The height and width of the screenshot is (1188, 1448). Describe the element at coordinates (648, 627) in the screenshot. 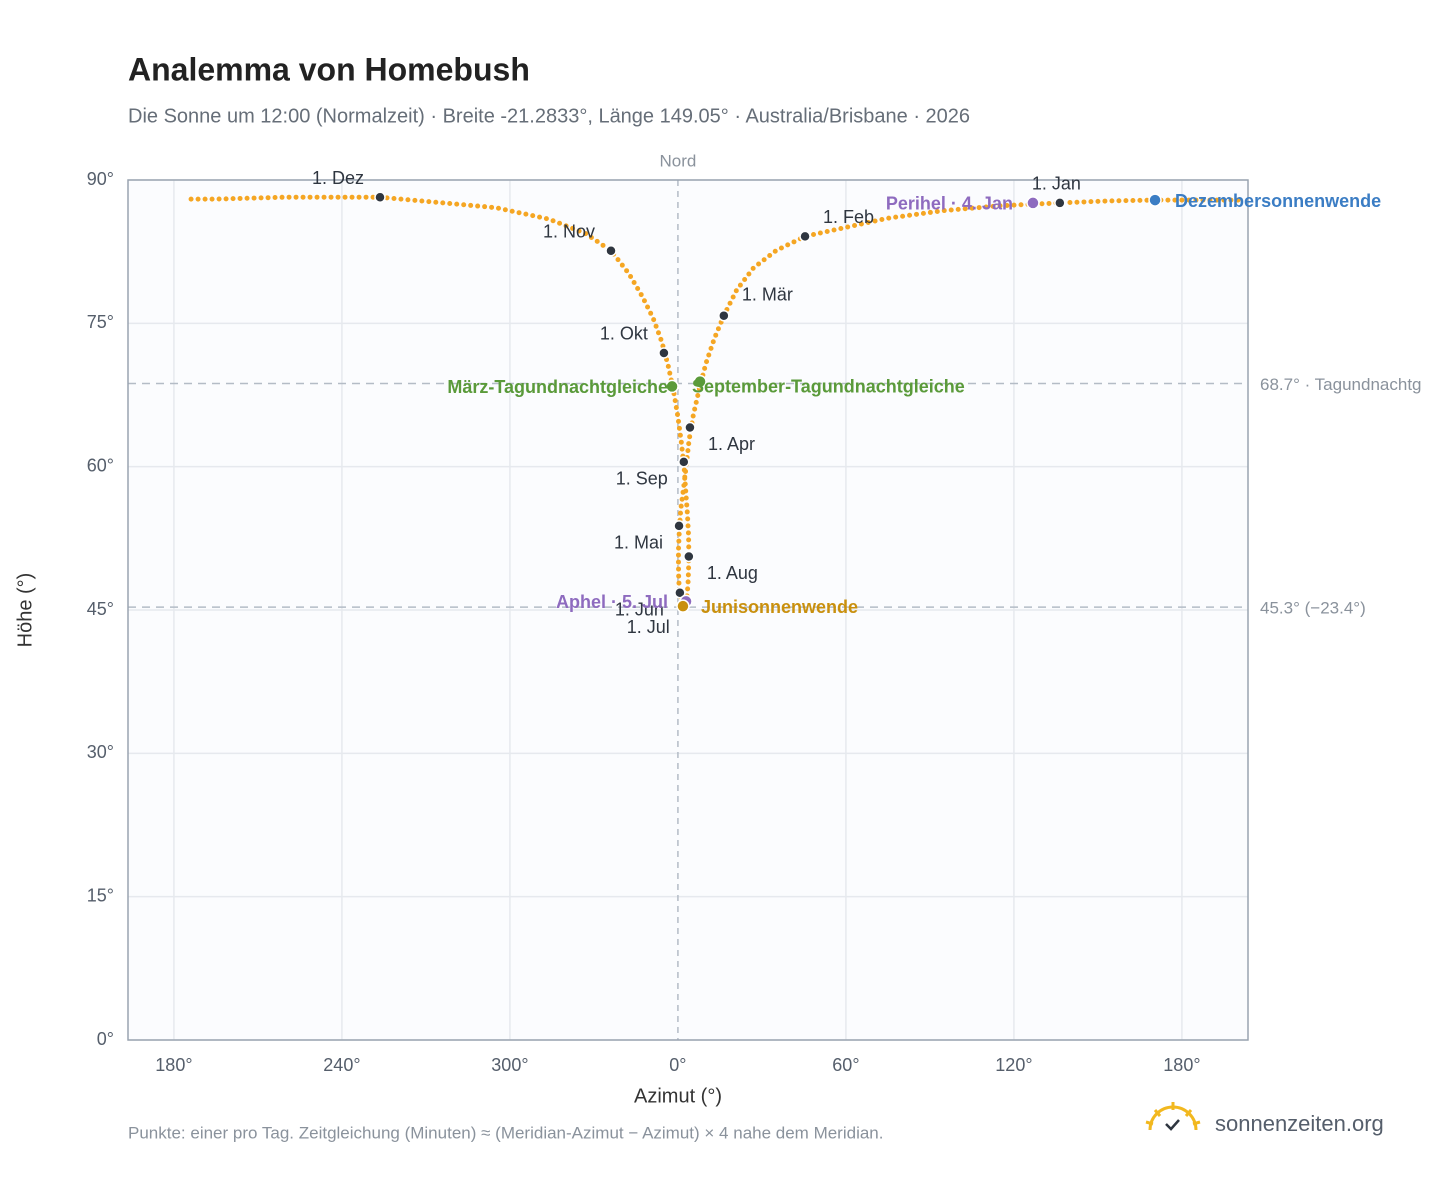

I see `month-label: 1. Jul` at that location.